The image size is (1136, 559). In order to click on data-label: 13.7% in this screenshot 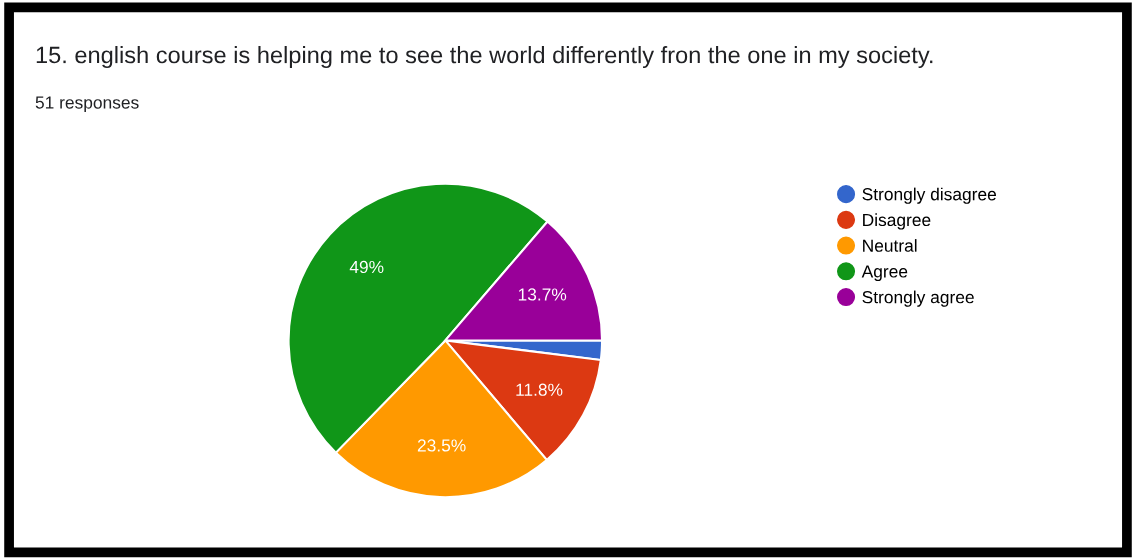, I will do `click(542, 294)`.